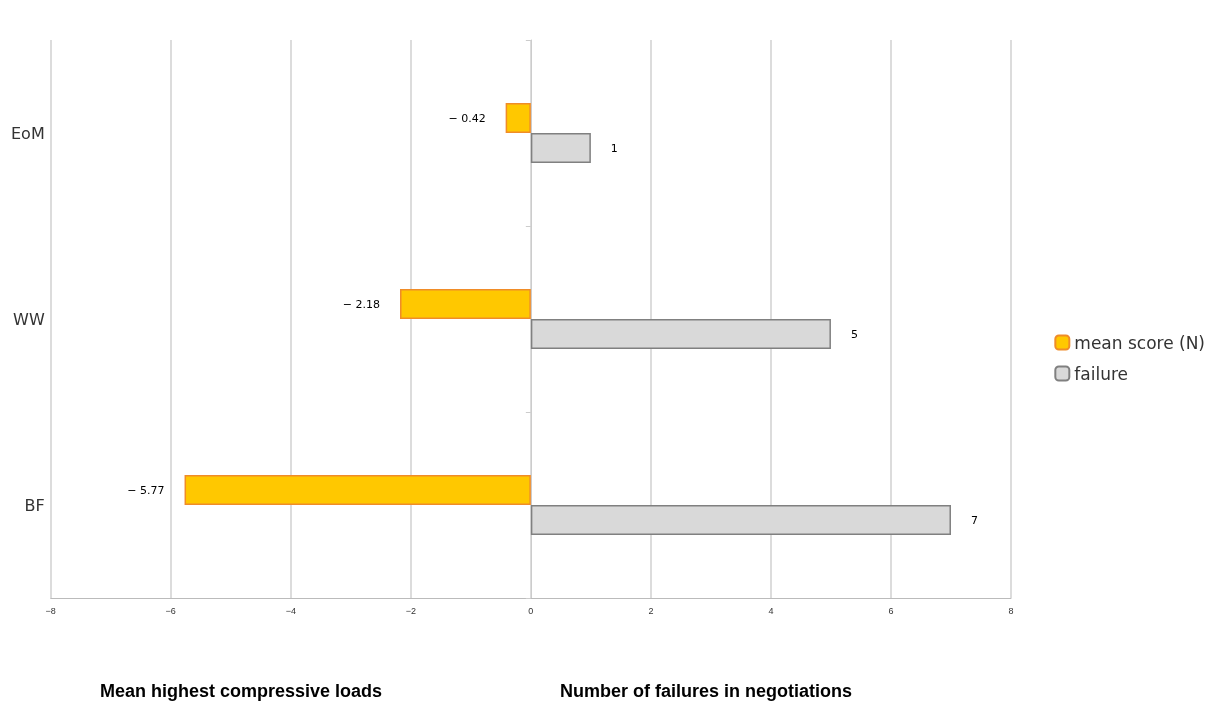 This screenshot has width=1224, height=706. I want to click on data-label: − 5.77, so click(146, 490).